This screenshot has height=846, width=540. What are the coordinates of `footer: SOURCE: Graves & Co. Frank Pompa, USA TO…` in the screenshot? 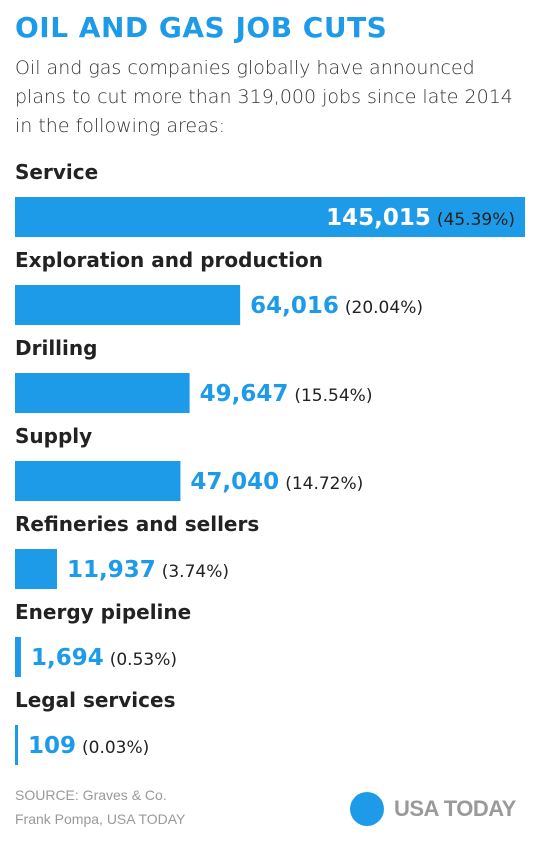 It's located at (100, 807).